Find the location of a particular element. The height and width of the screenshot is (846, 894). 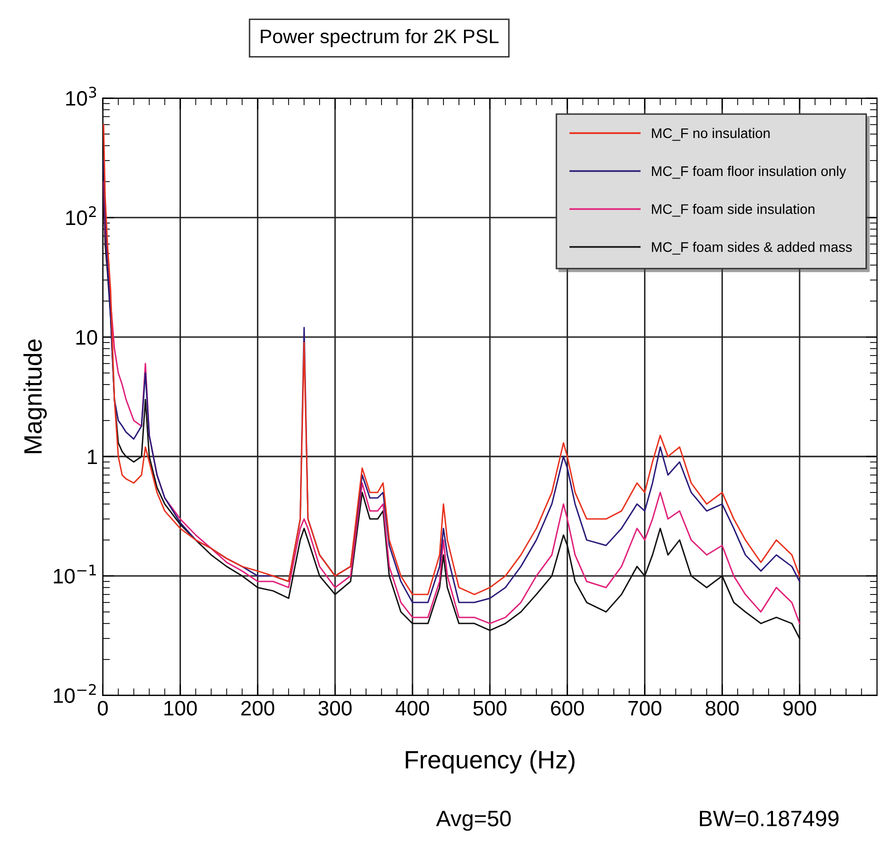

x-tick-label: 200 is located at coordinates (257, 708).